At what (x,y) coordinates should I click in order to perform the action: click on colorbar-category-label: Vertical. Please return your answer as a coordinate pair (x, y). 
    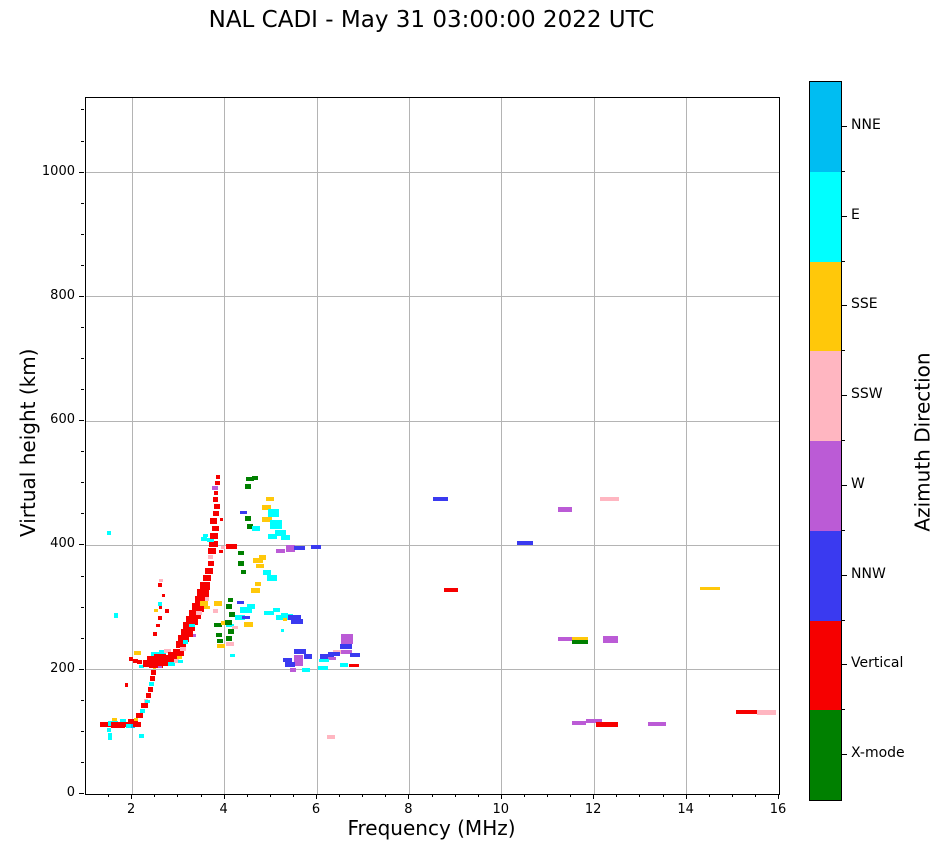
    Looking at the image, I should click on (877, 663).